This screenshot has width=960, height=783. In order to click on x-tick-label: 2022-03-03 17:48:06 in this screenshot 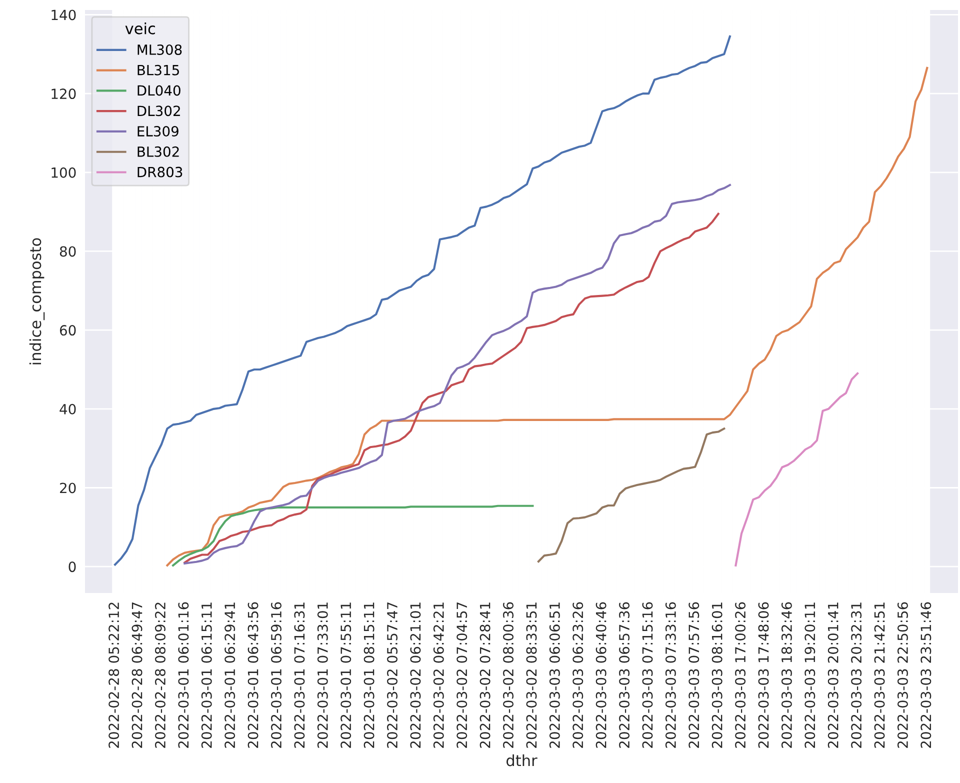, I will do `click(763, 675)`.